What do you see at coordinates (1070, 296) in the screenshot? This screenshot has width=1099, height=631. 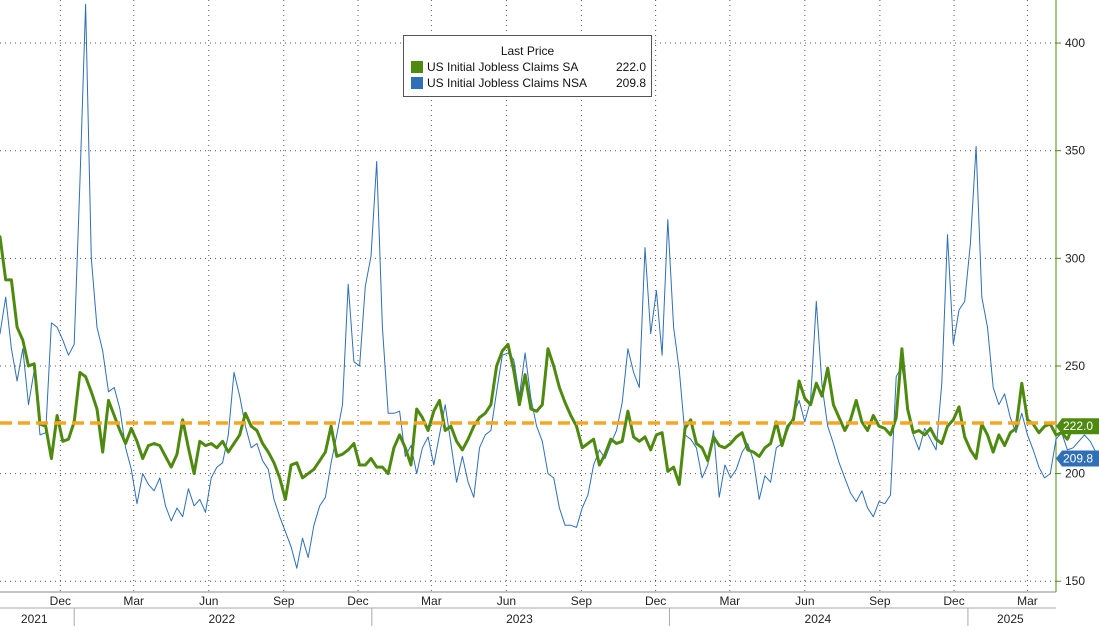 I see `y-axis: 150 200 250 300 350 400` at bounding box center [1070, 296].